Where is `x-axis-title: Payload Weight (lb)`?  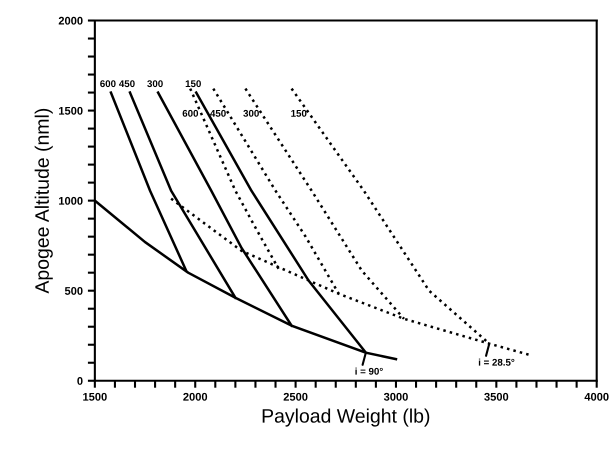
x-axis-title: Payload Weight (lb) is located at coordinates (346, 417).